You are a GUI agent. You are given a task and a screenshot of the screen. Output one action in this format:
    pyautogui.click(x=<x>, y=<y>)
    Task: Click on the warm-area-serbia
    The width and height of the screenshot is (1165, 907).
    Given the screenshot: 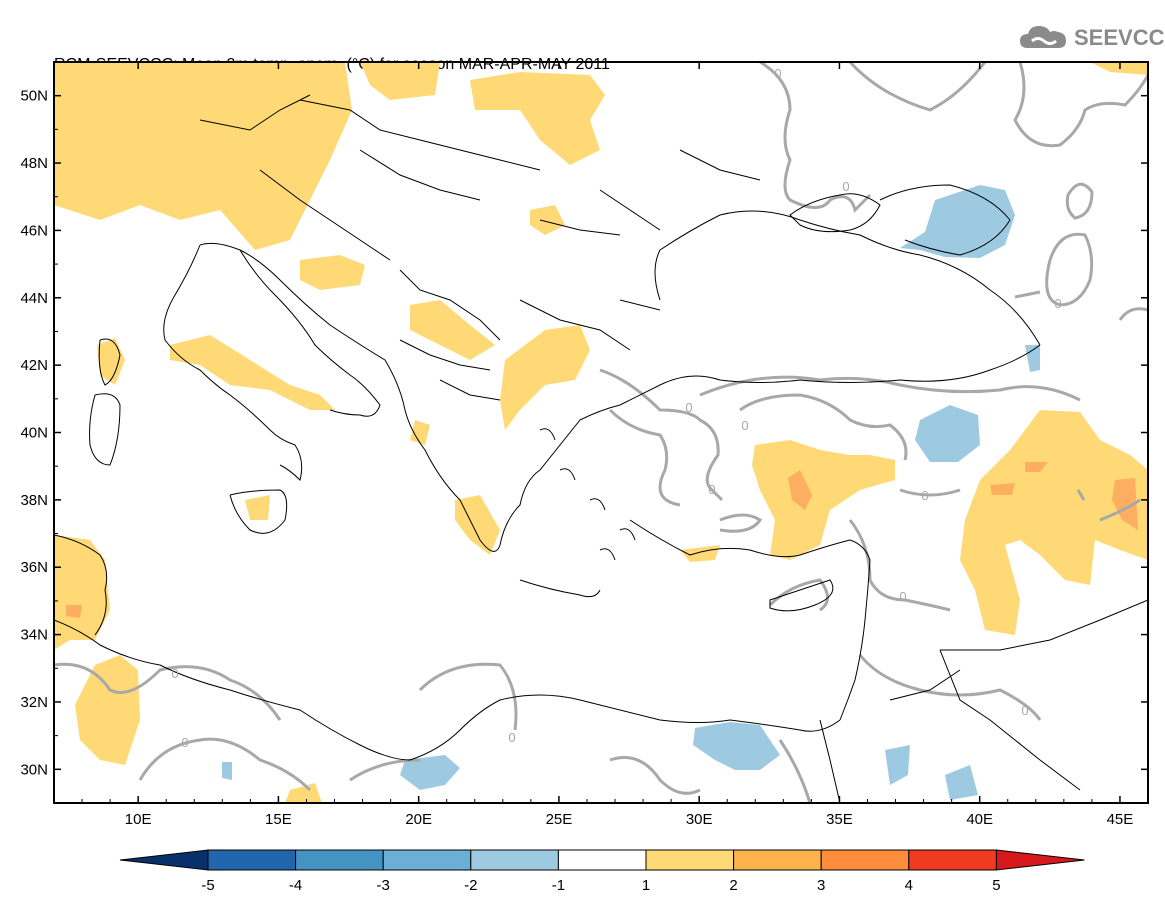 What is the action you would take?
    pyautogui.click(x=452, y=330)
    